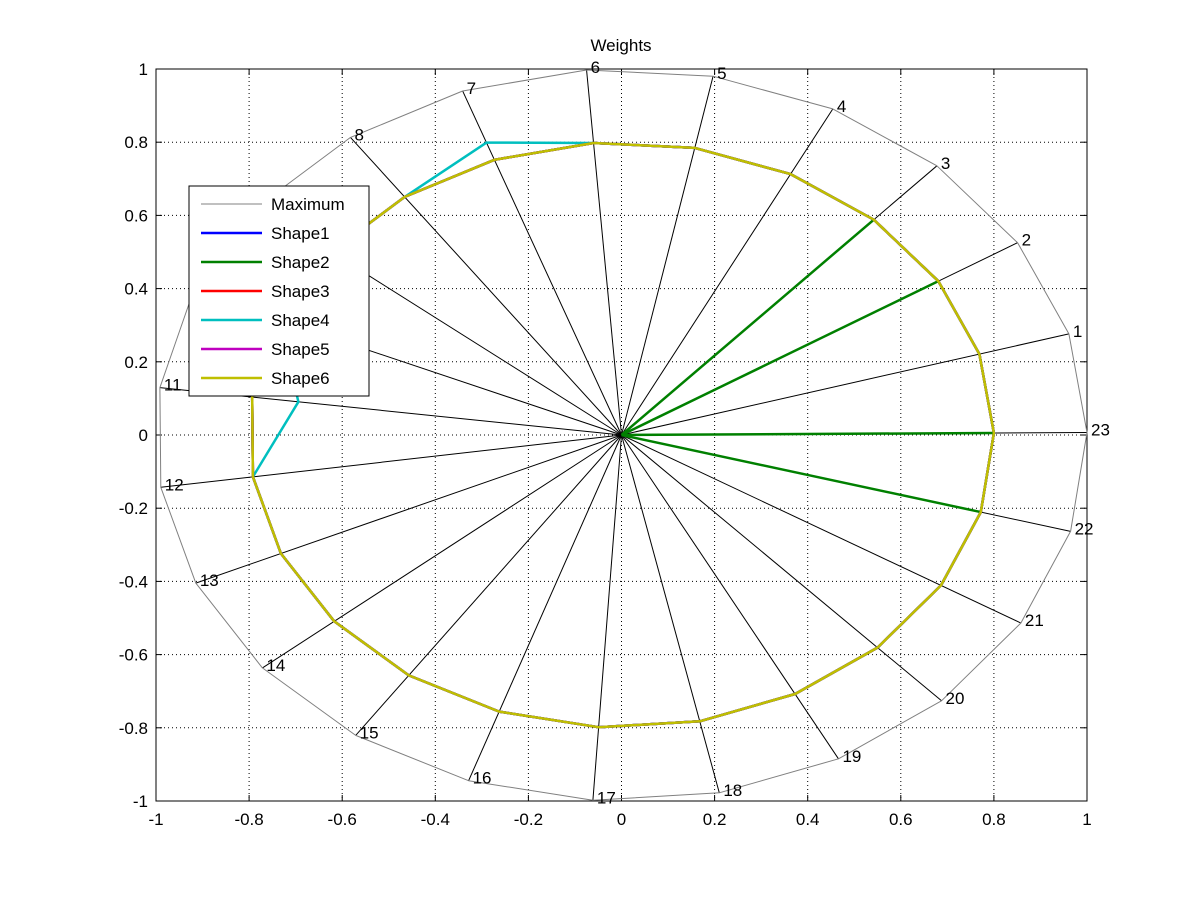 The width and height of the screenshot is (1201, 901). I want to click on legend-label: Shape1, so click(300, 233).